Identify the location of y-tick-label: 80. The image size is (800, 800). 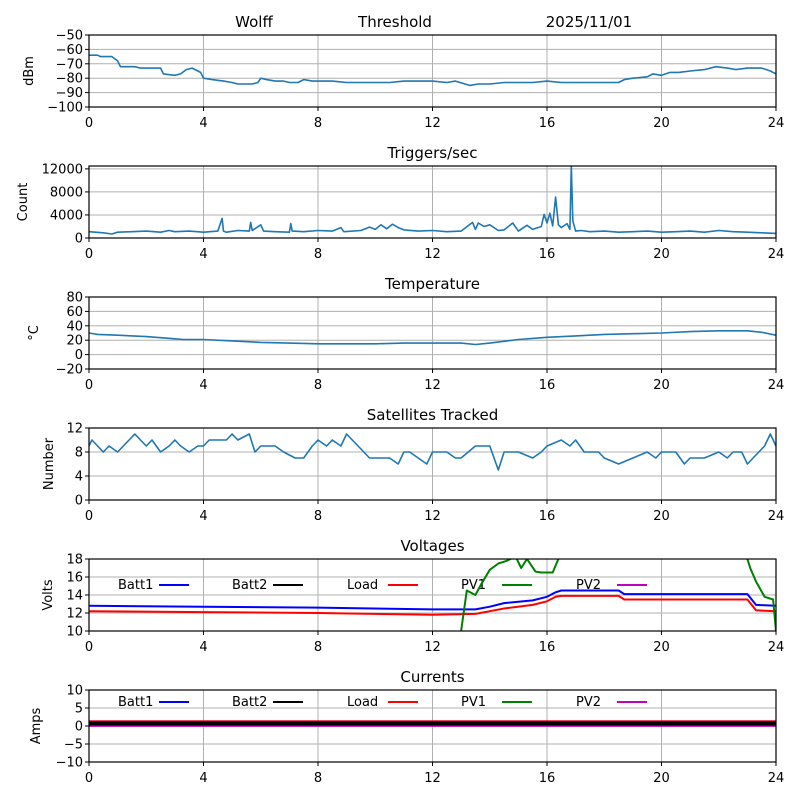
(74, 298).